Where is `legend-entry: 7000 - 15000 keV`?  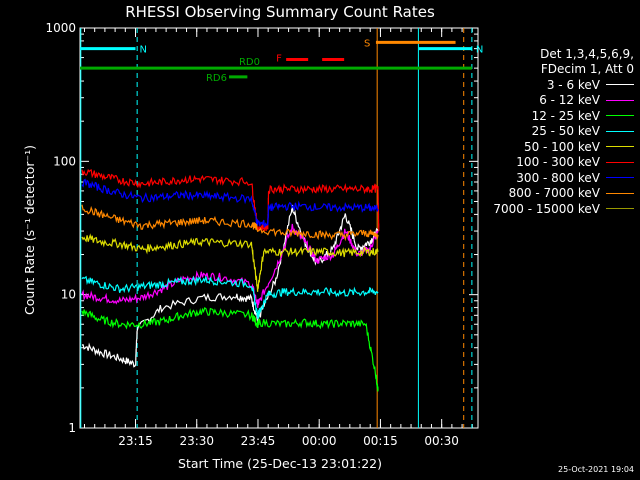 legend-entry: 7000 - 15000 keV is located at coordinates (558, 209).